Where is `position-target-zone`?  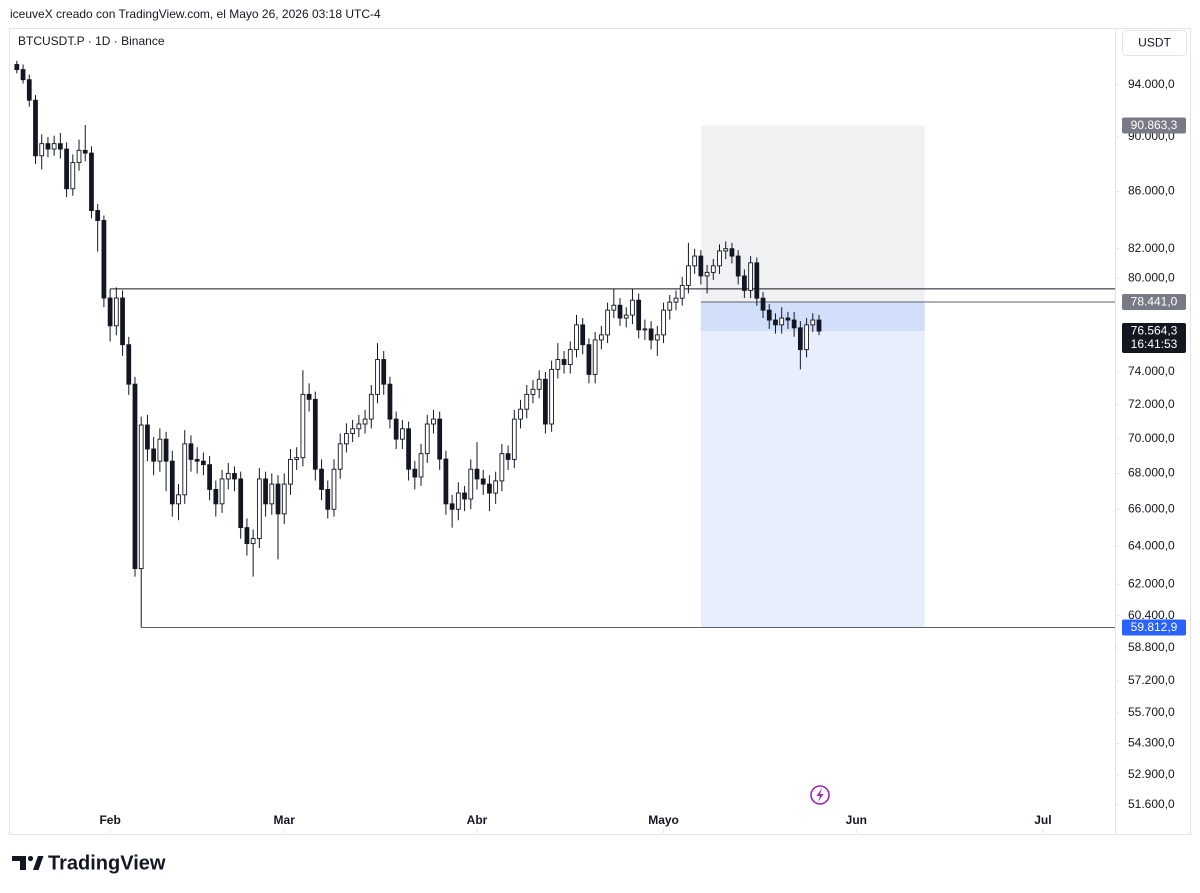
position-target-zone is located at coordinates (812, 464).